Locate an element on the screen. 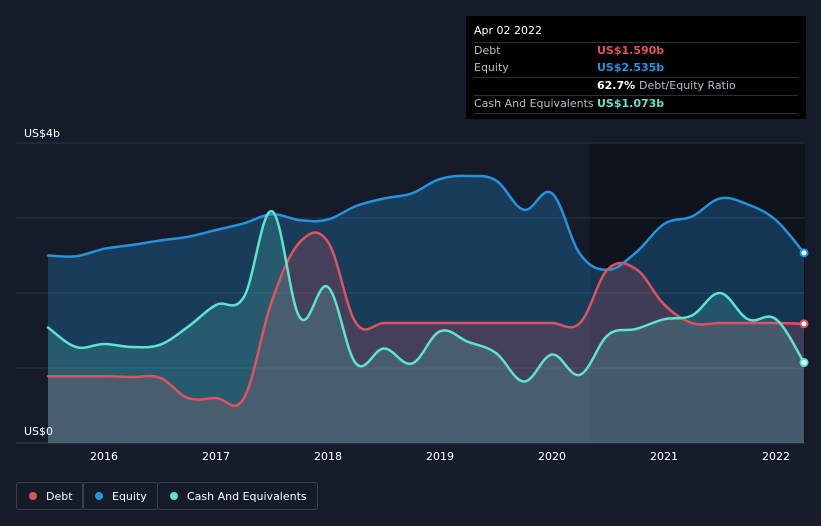  x-tick-label: 2018 is located at coordinates (328, 456).